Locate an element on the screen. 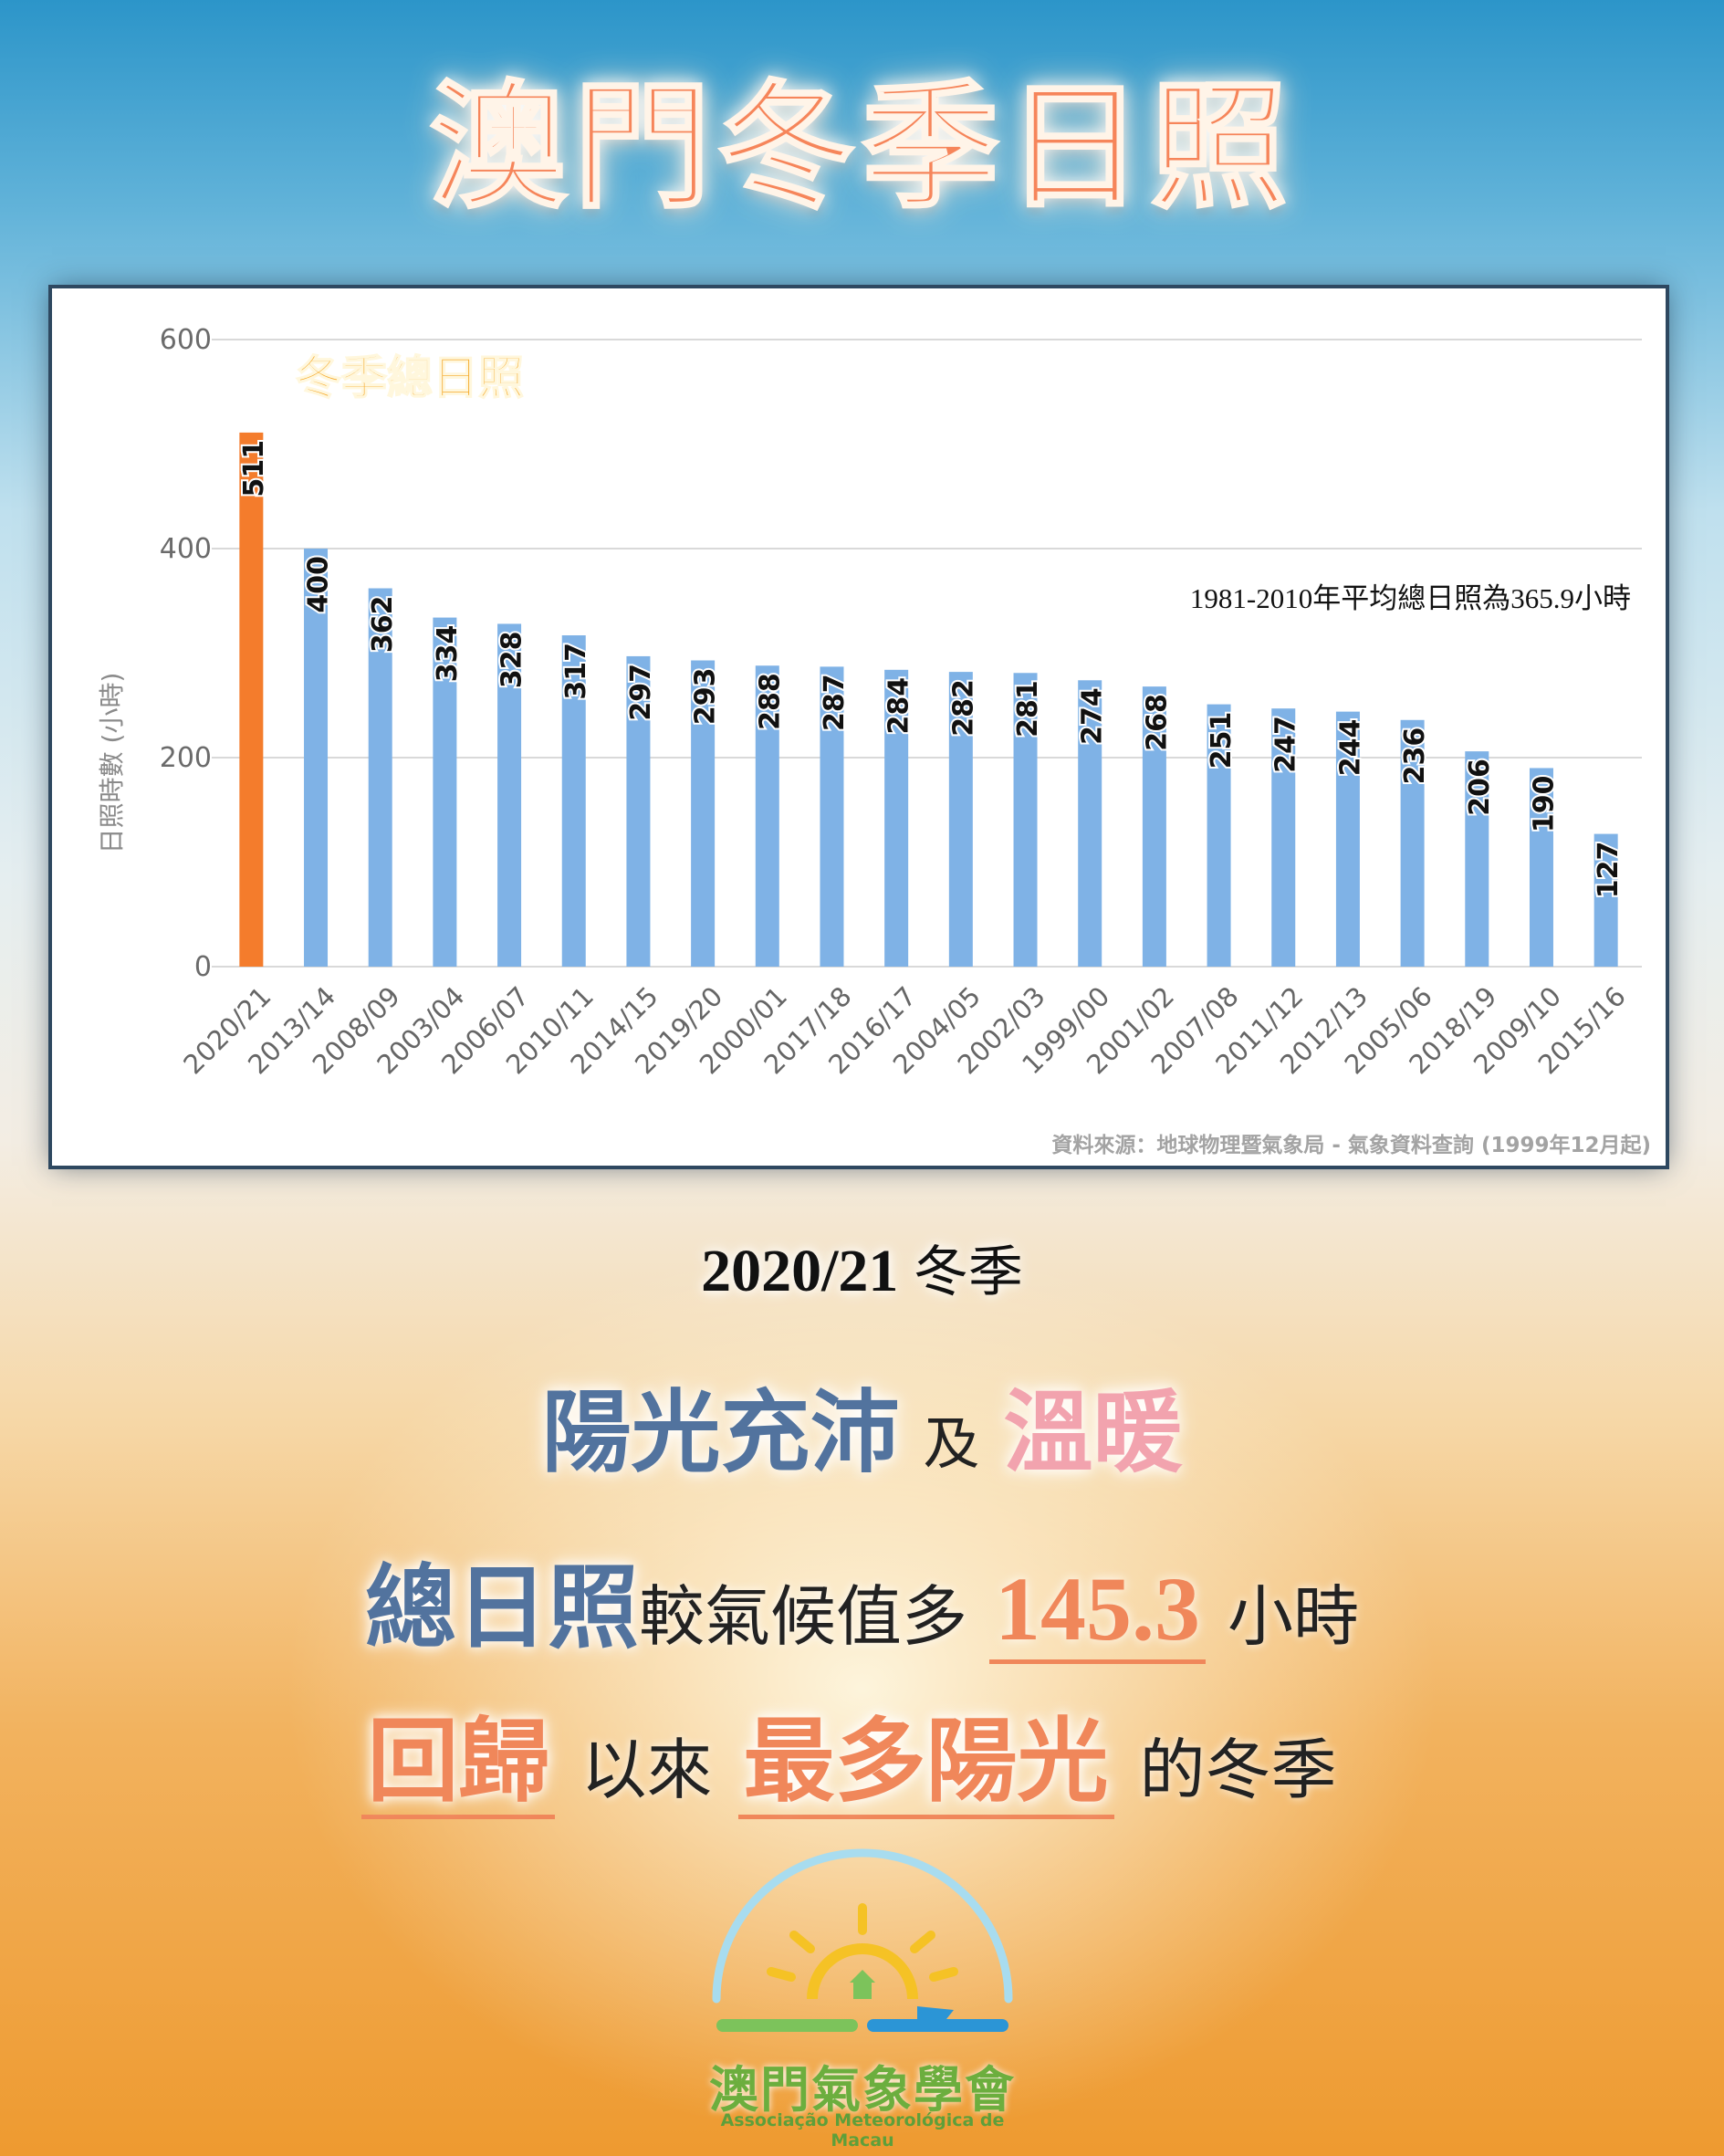  data-label: 284 is located at coordinates (899, 706).